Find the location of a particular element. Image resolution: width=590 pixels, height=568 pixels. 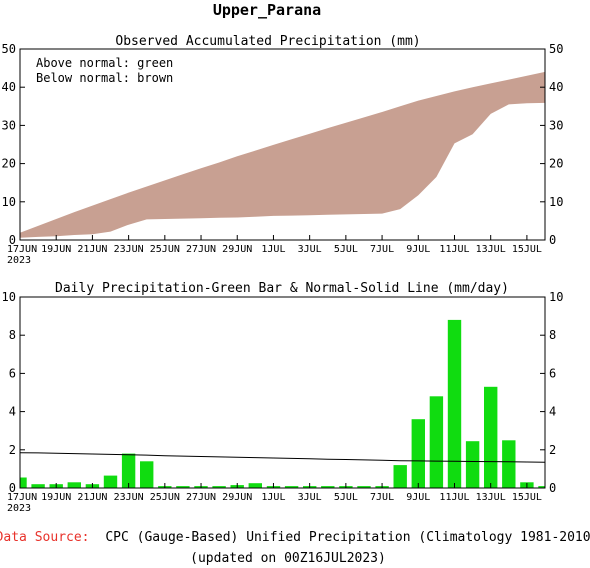

accumulated-legend-above: Above normal: green is located at coordinates (104, 63).